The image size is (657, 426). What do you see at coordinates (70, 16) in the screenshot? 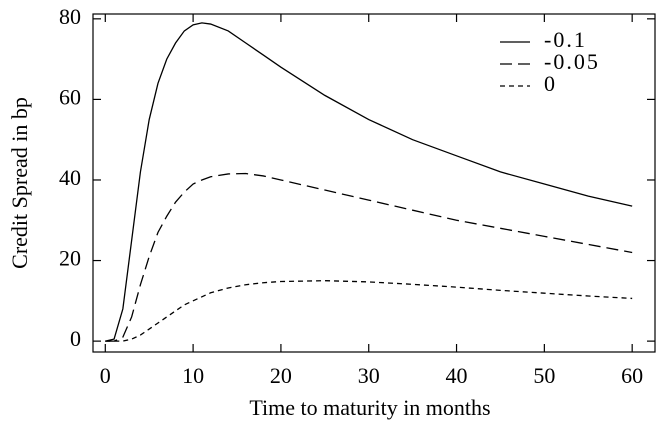
I see `y-tick-label: 80` at bounding box center [70, 16].